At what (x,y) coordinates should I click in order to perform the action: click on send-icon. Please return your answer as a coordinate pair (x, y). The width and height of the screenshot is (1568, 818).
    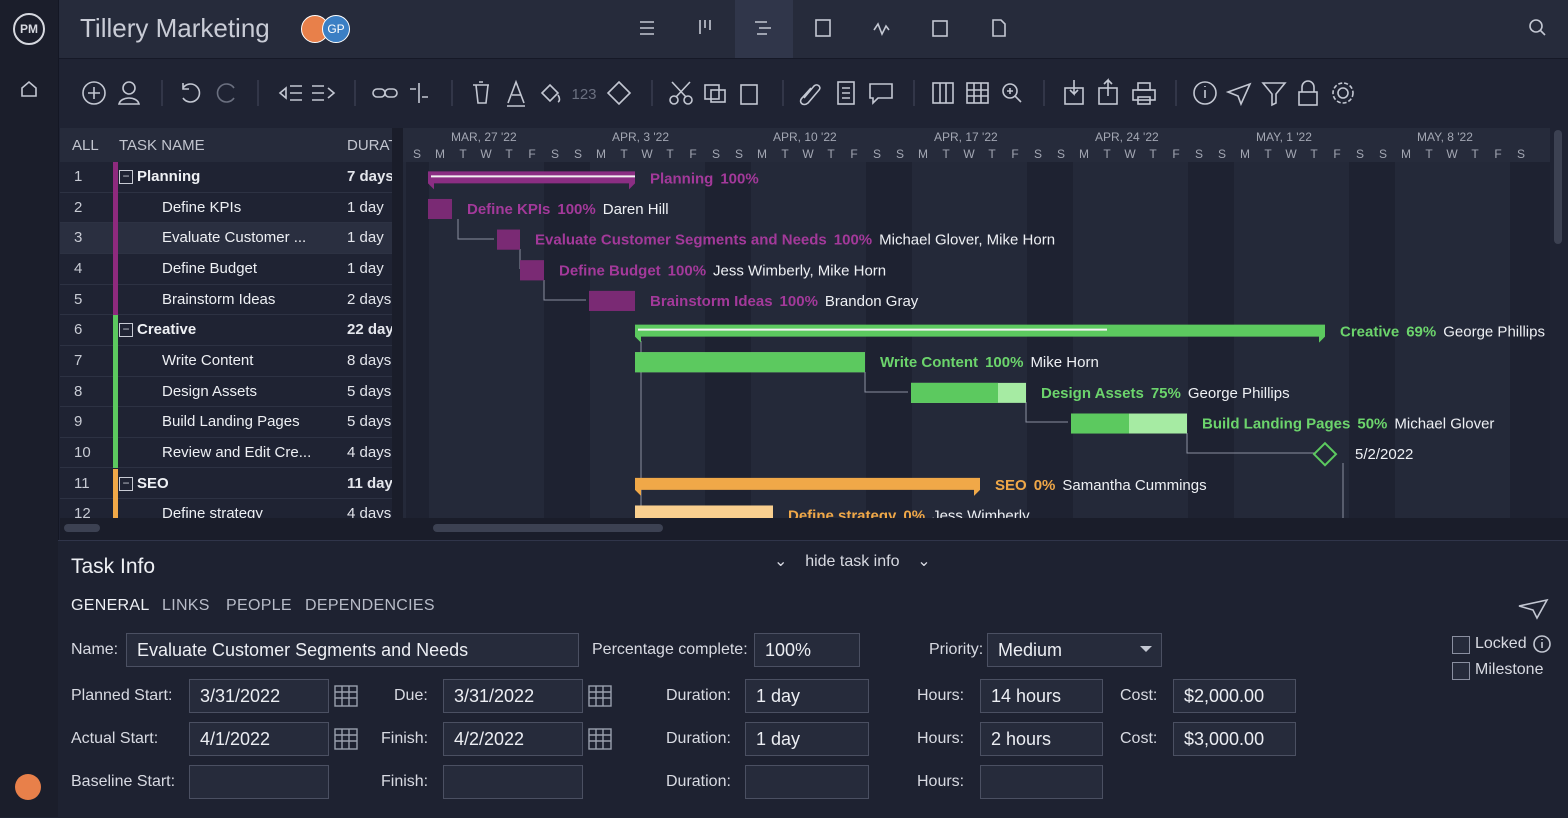
    Looking at the image, I should click on (1533, 609).